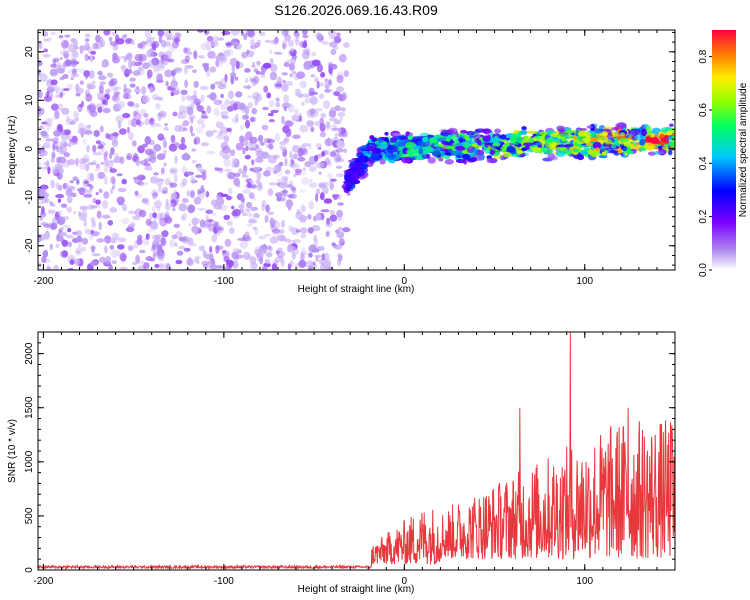 This screenshot has height=600, width=750. I want to click on x-tick-label: -200, so click(43, 281).